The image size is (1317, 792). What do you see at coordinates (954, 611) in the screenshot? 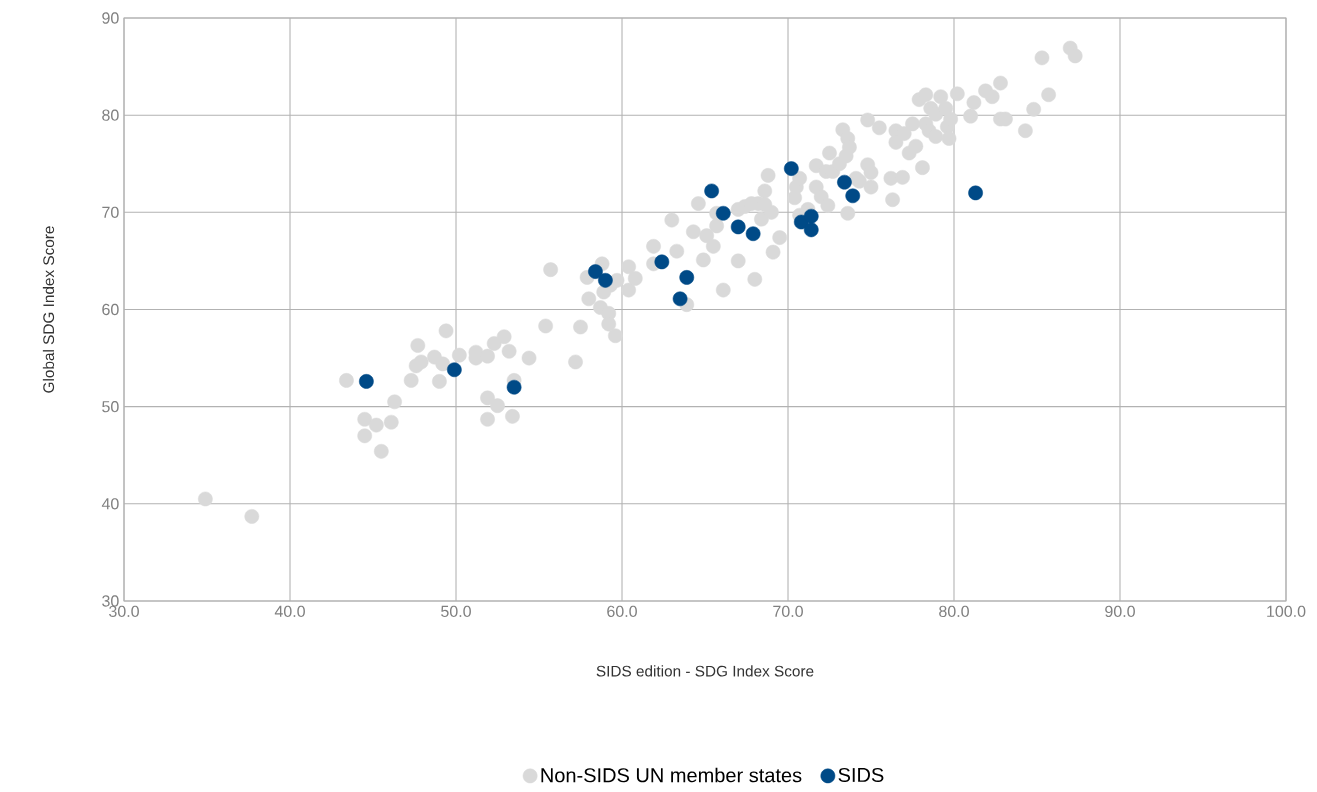
I see `x-tick-label: 80.0` at bounding box center [954, 611].